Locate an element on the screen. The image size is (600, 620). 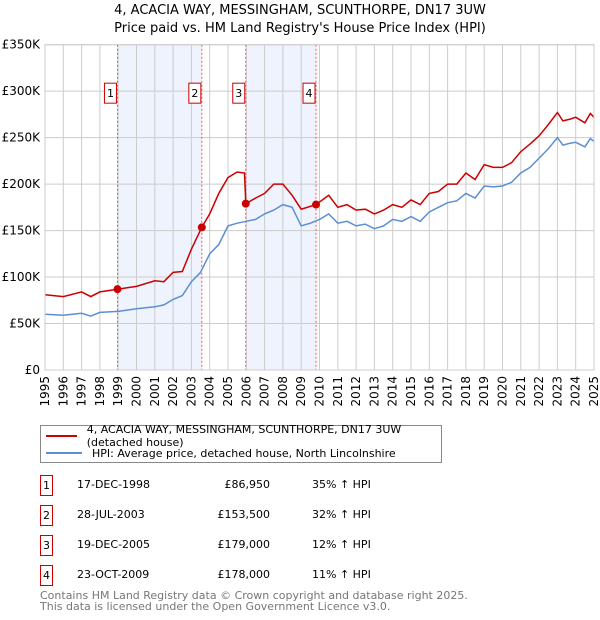
x-tick-label: 2024 is located at coordinates (576, 391).